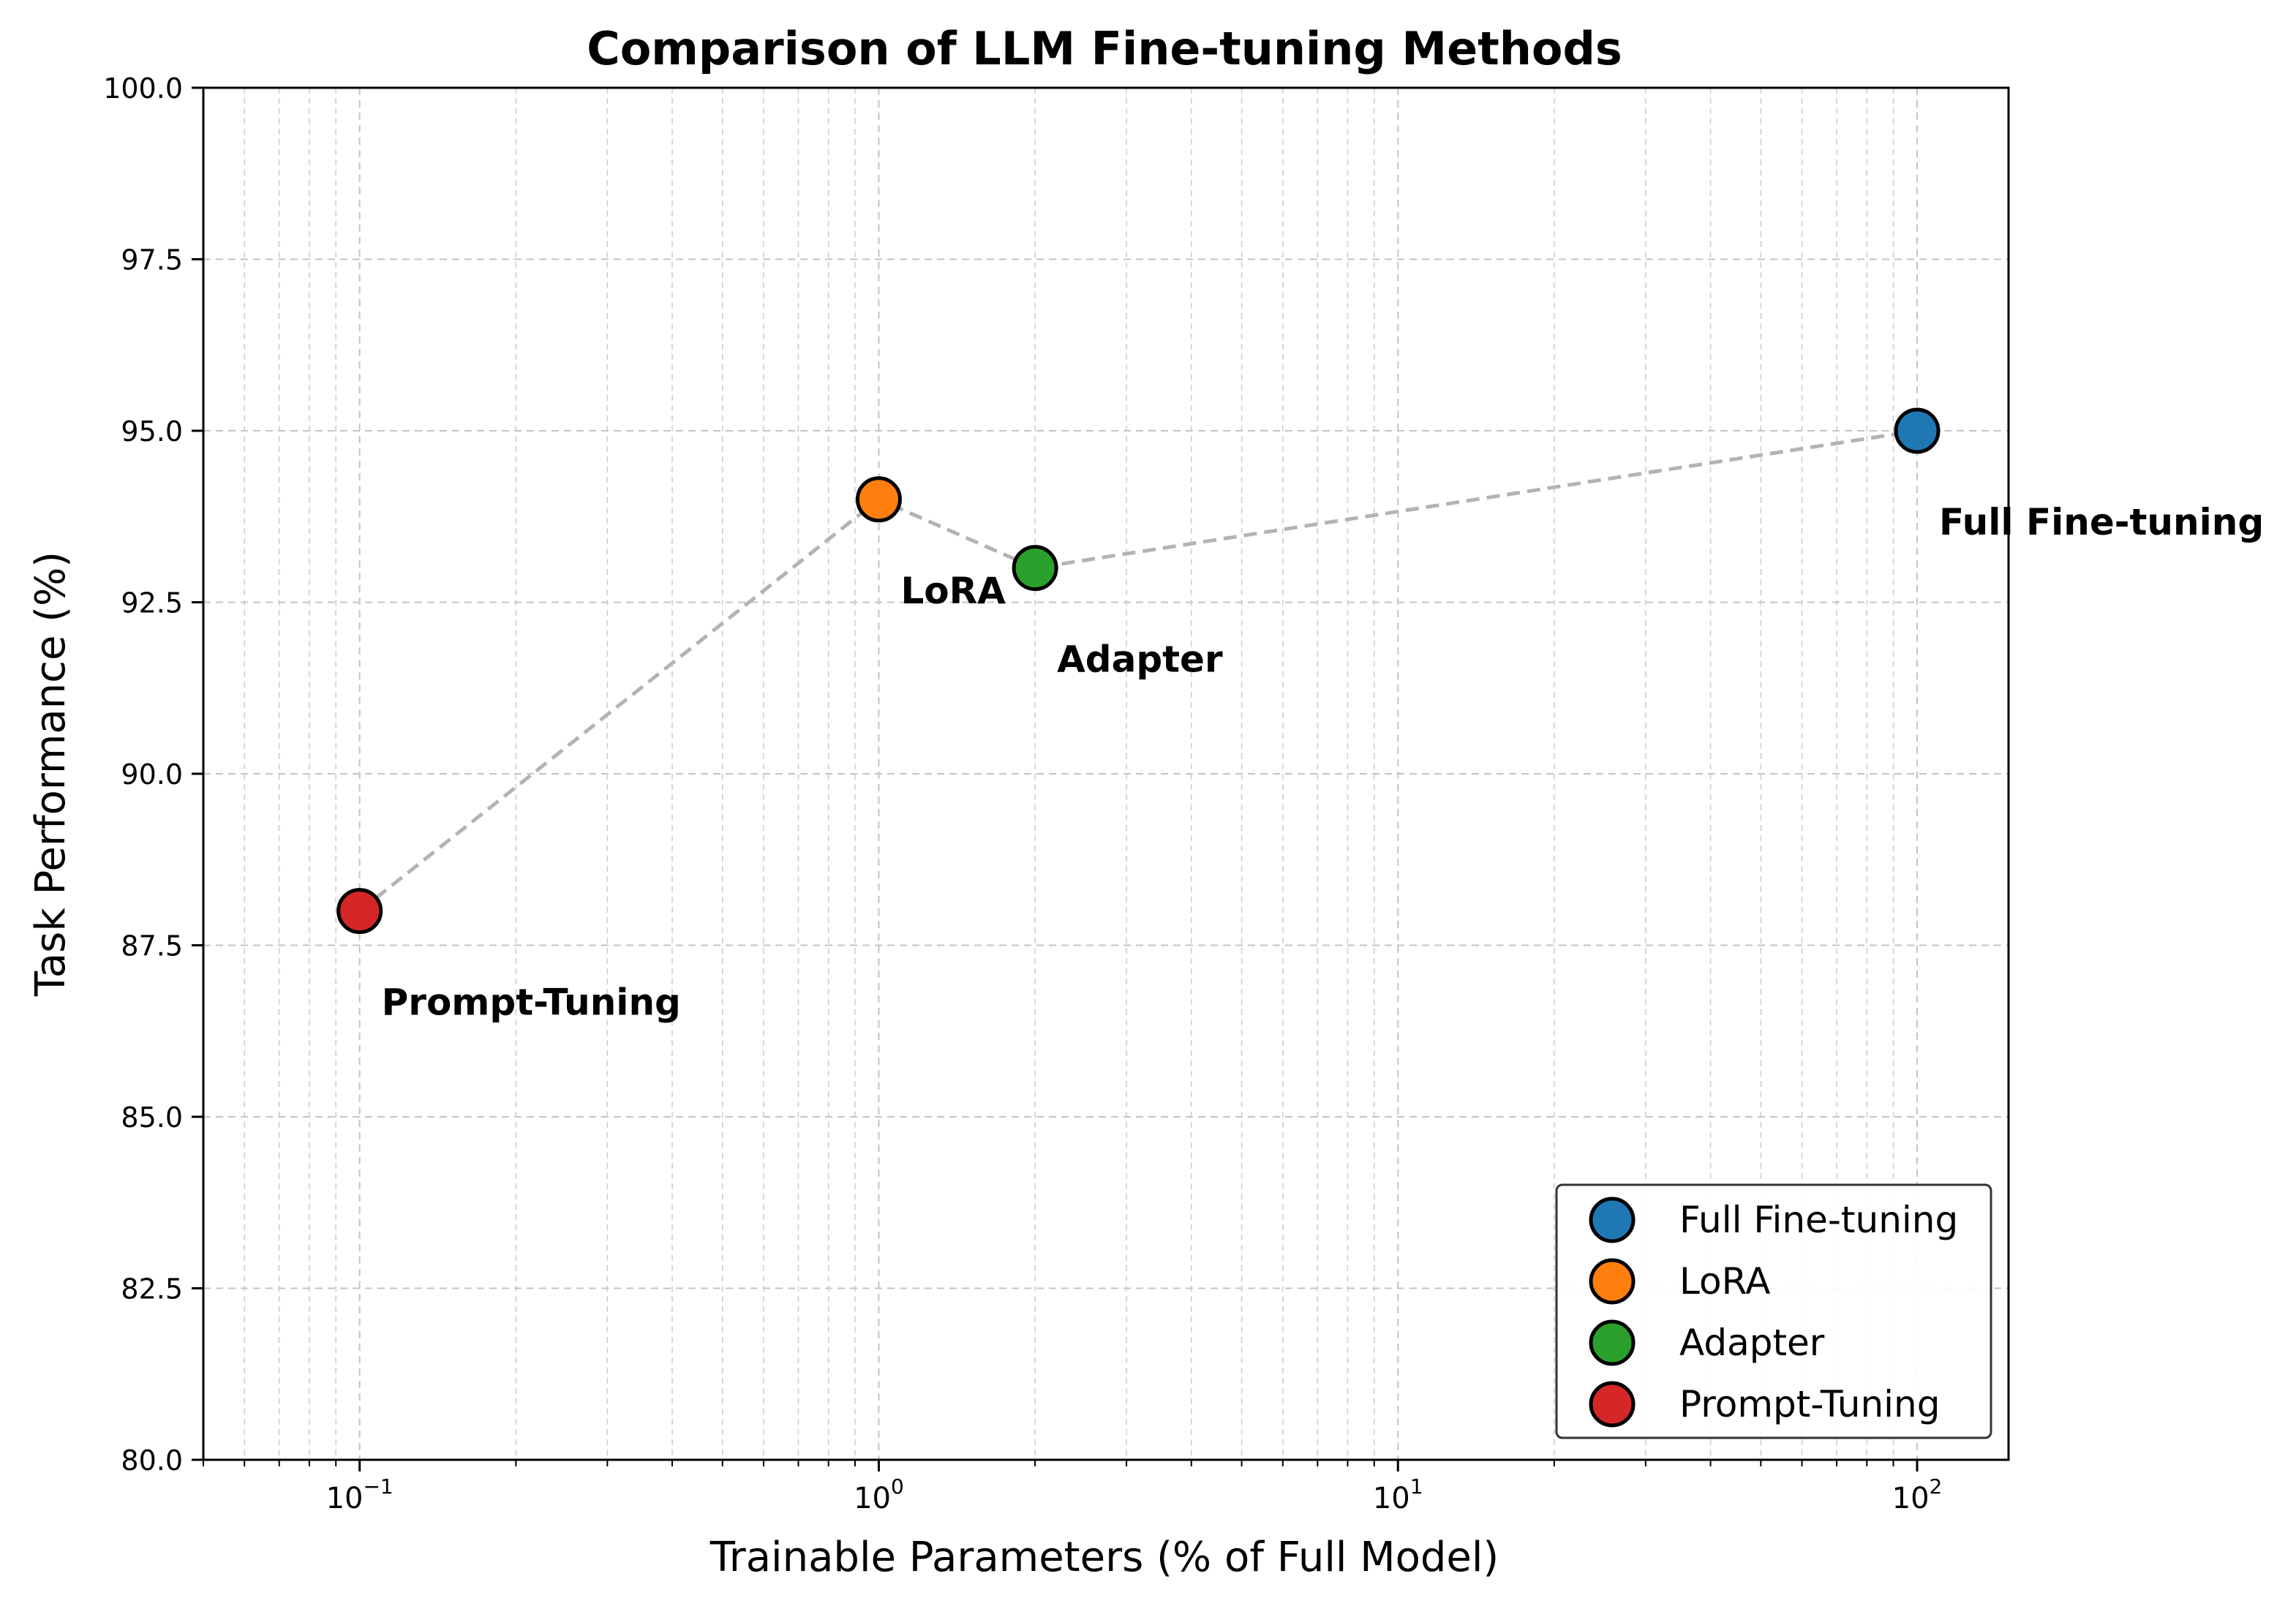  Describe the element at coordinates (359, 911) in the screenshot. I see `point-prompt-tuning` at that location.